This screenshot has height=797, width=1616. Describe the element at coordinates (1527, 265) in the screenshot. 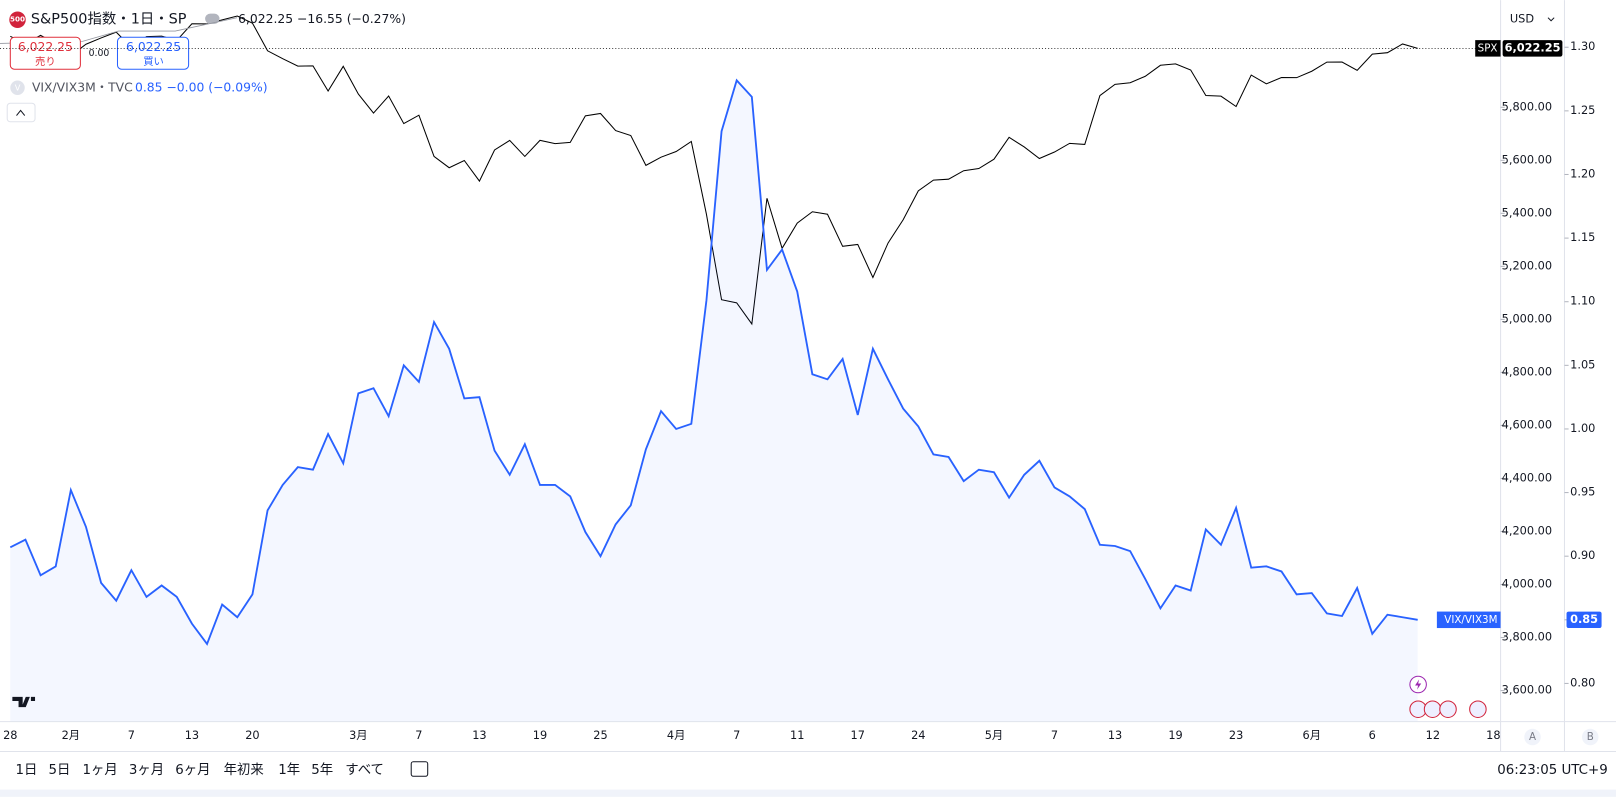

I see `y-tick-label: 5,200.00` at that location.